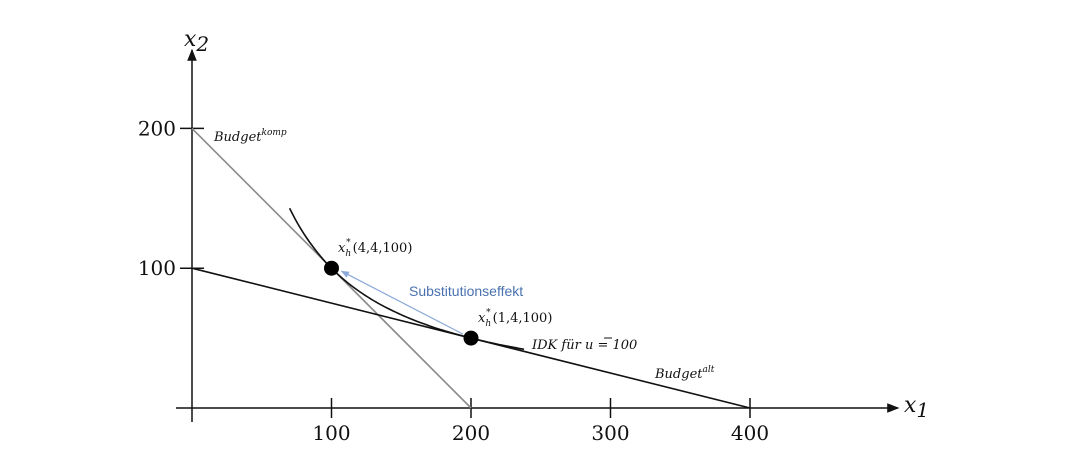  I want to click on point-p2-label: xh* (1,4,100), so click(515, 318).